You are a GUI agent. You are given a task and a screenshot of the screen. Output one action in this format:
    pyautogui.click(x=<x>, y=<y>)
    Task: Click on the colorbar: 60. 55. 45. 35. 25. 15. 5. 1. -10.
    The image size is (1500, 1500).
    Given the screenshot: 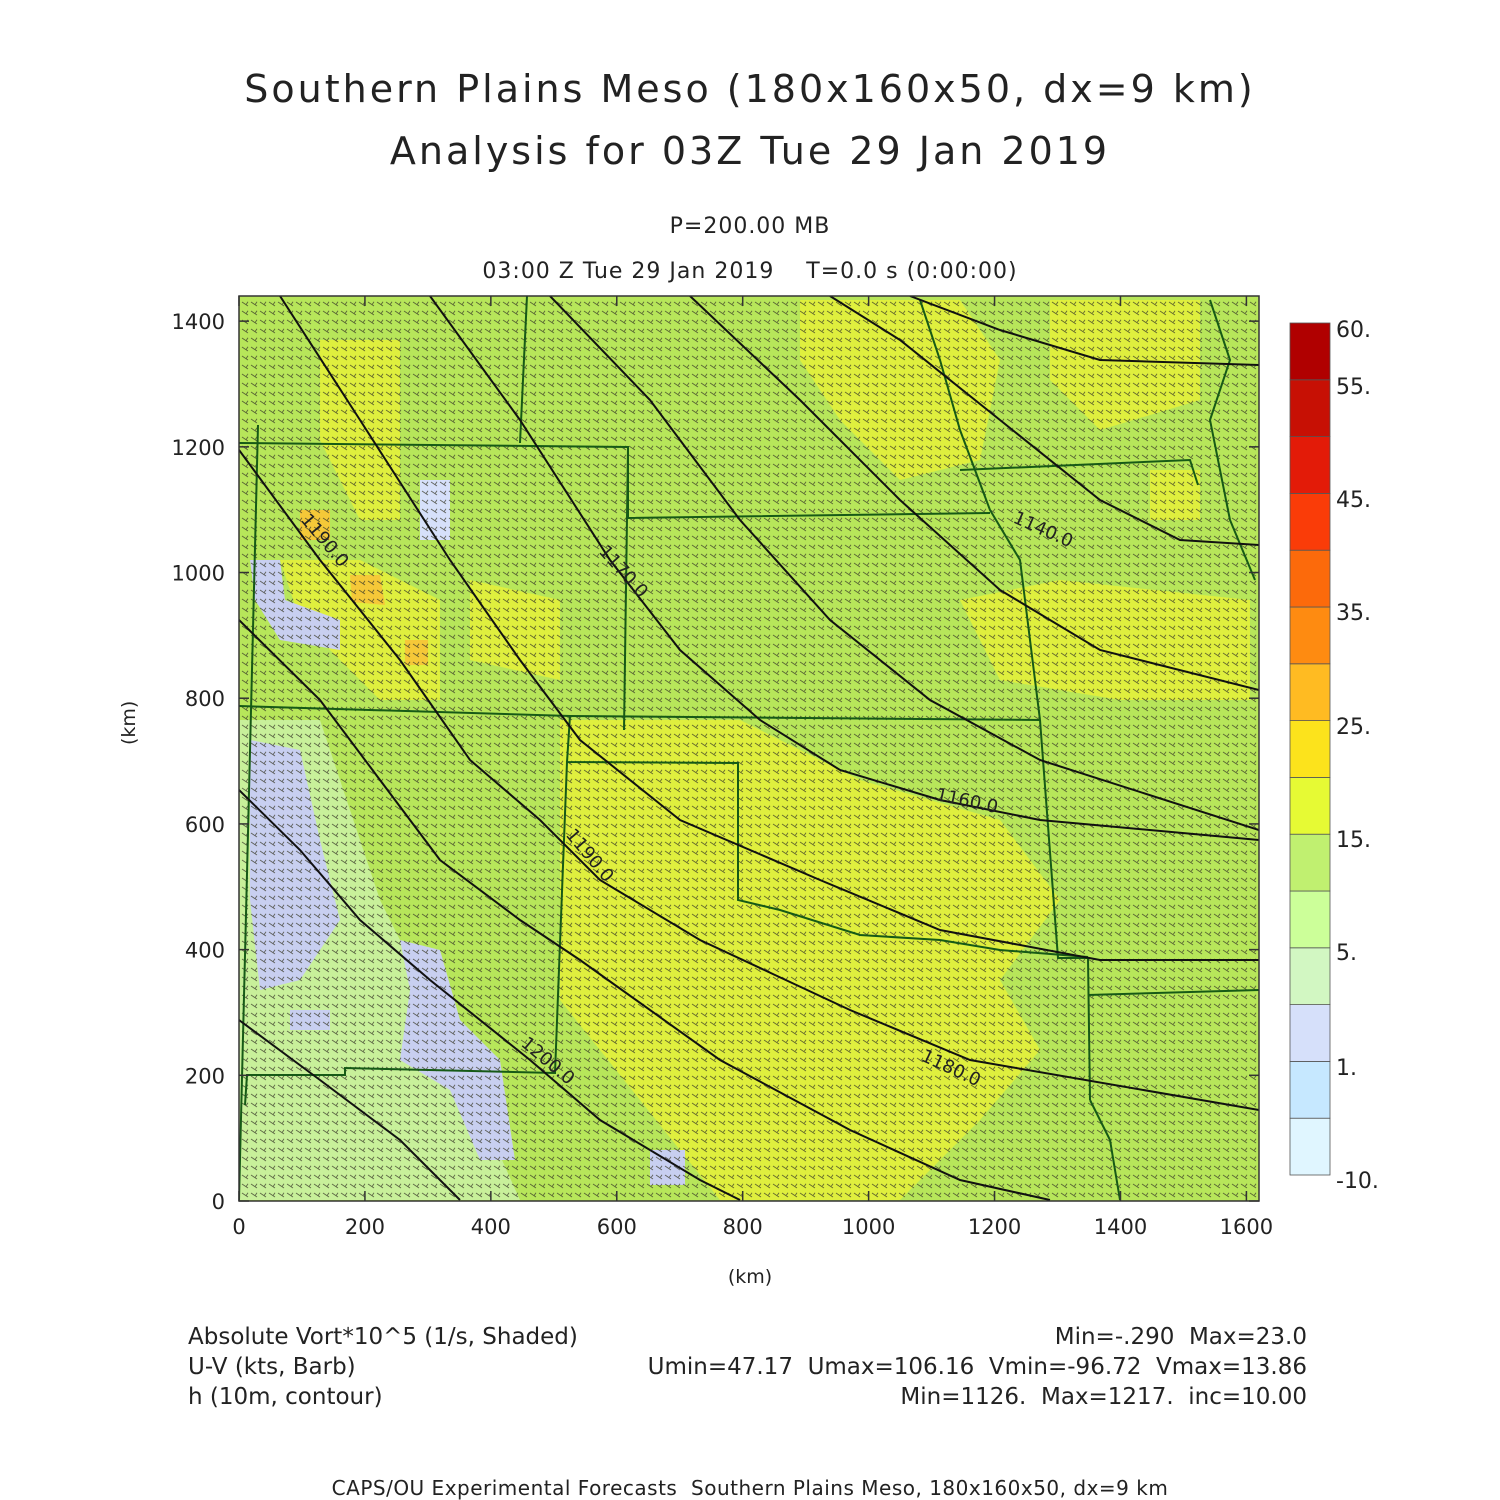 What is the action you would take?
    pyautogui.click(x=1334, y=756)
    